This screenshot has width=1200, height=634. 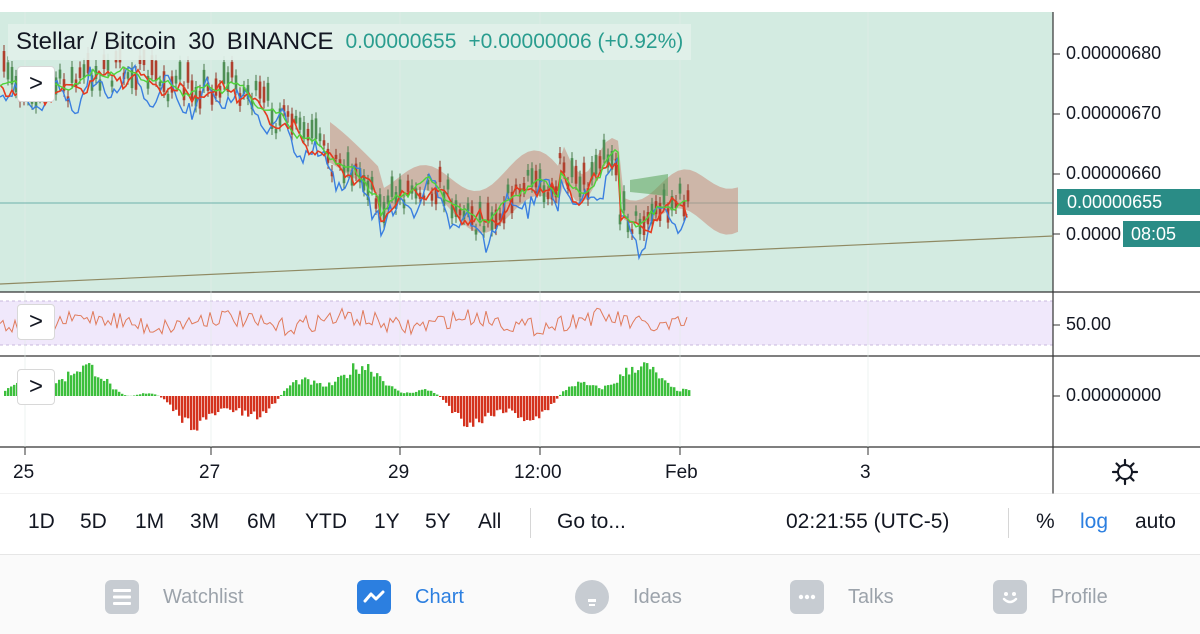 I want to click on symbol-interval: 30, so click(x=201, y=41).